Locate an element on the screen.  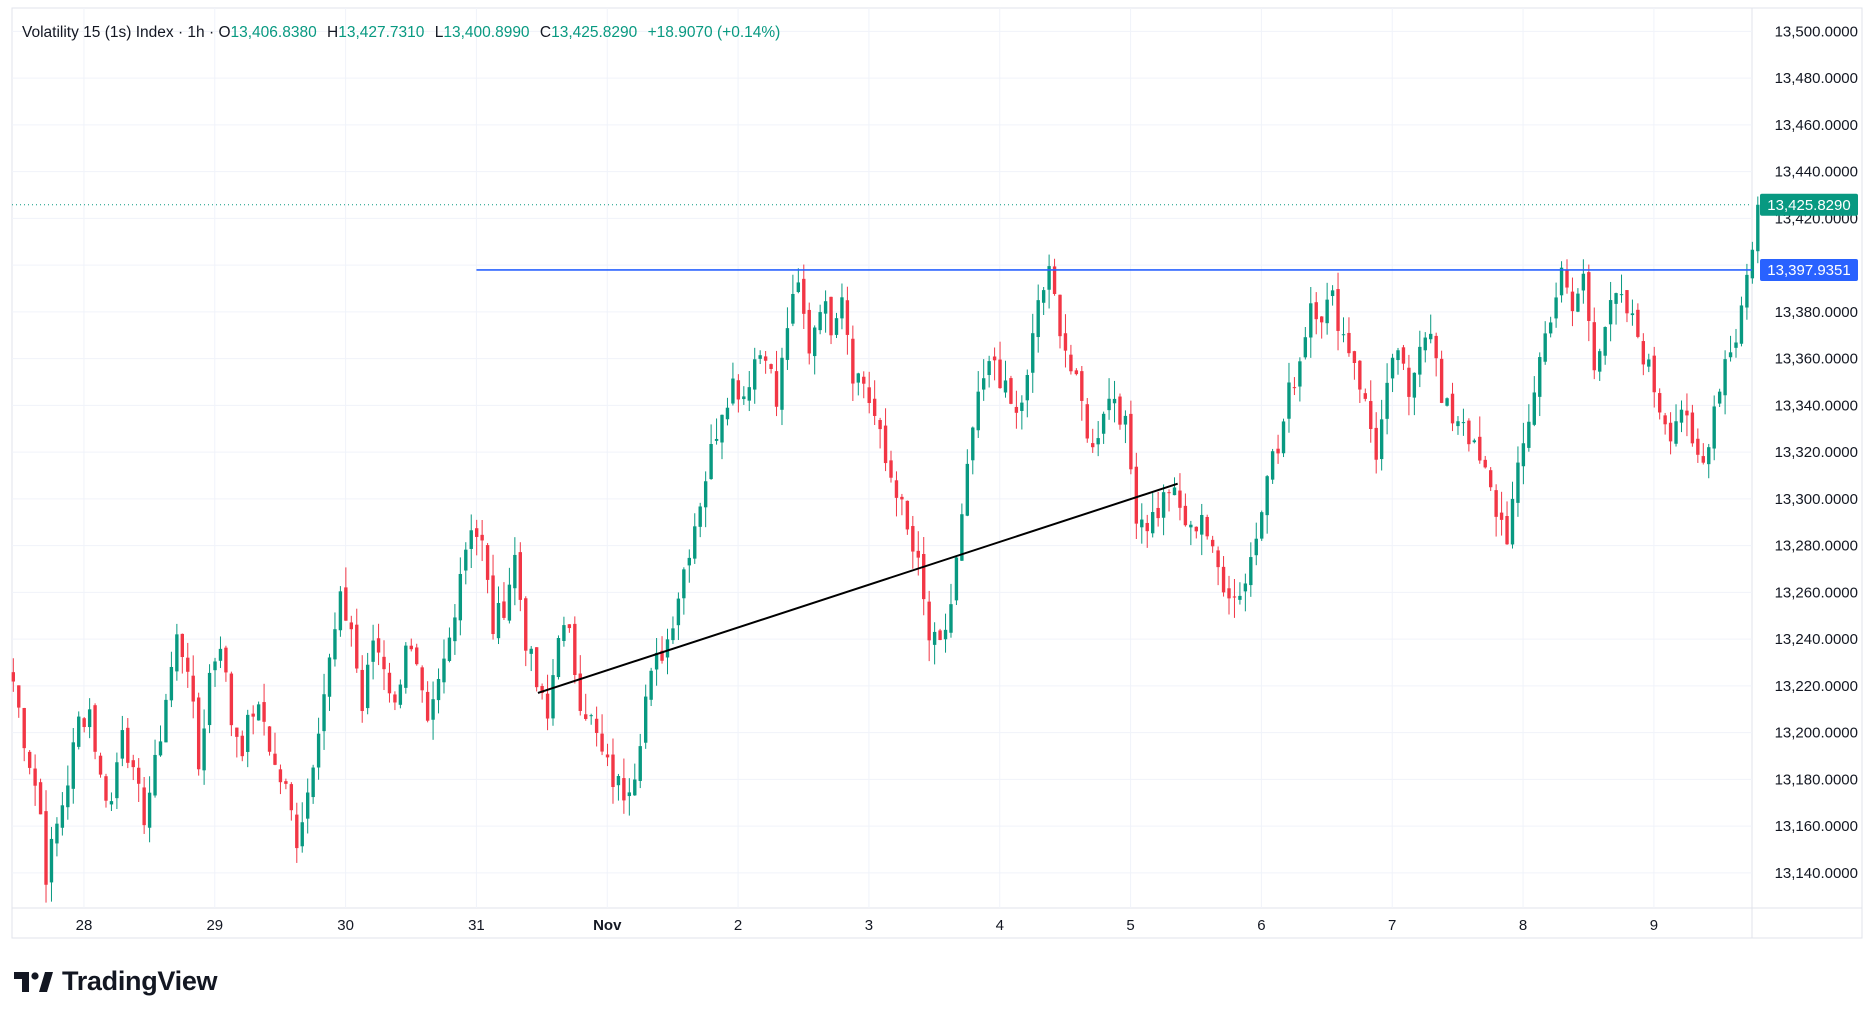
low-label: L is located at coordinates (439, 32).